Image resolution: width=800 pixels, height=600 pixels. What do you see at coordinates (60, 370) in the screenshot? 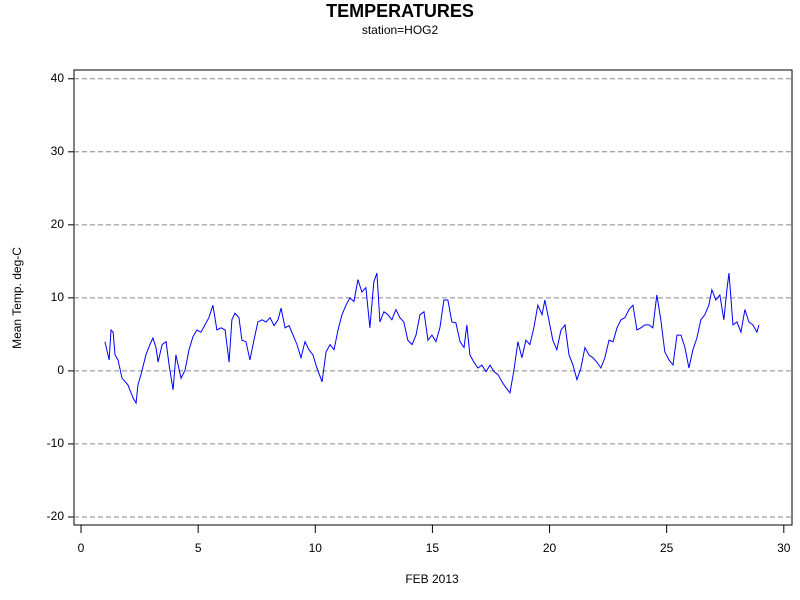
I see `y-tick-label: 0` at bounding box center [60, 370].